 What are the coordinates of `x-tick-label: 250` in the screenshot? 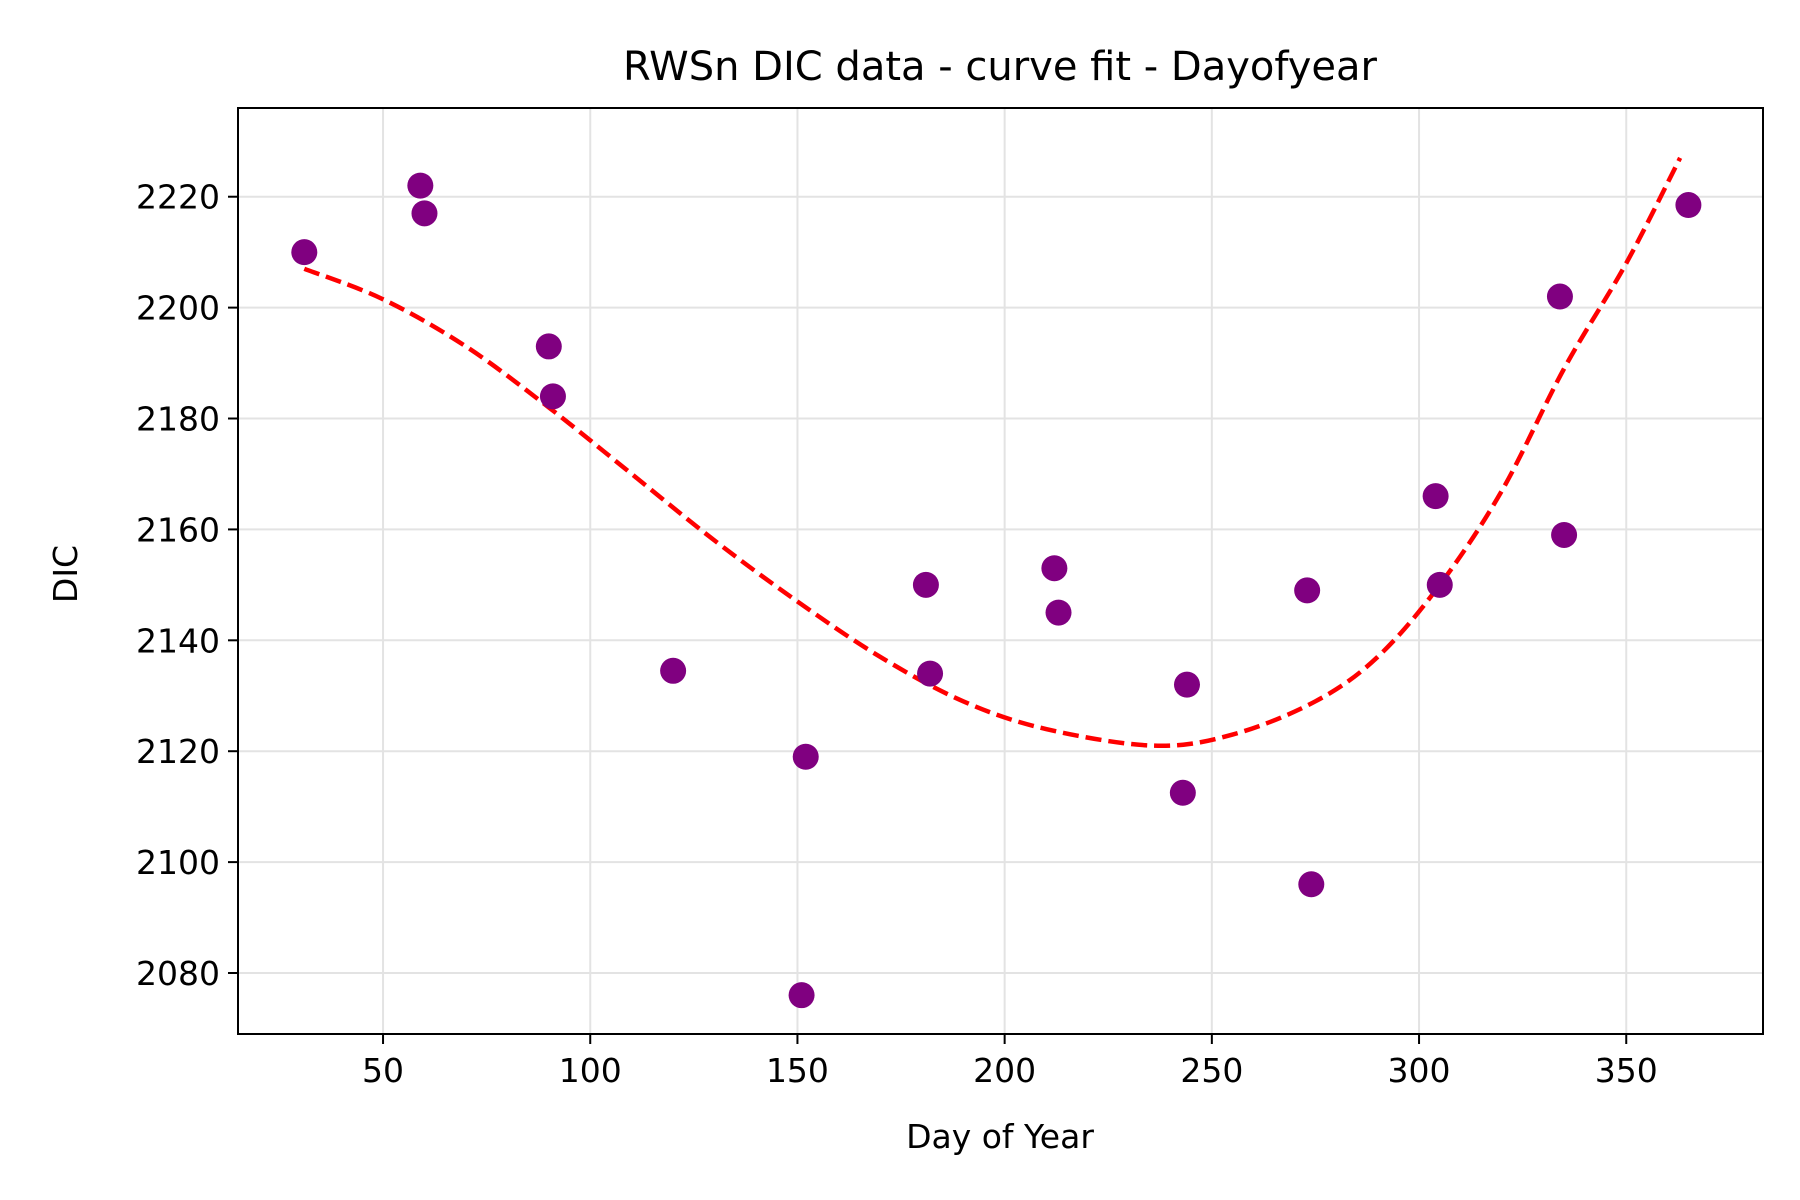 It's located at (1211, 1070).